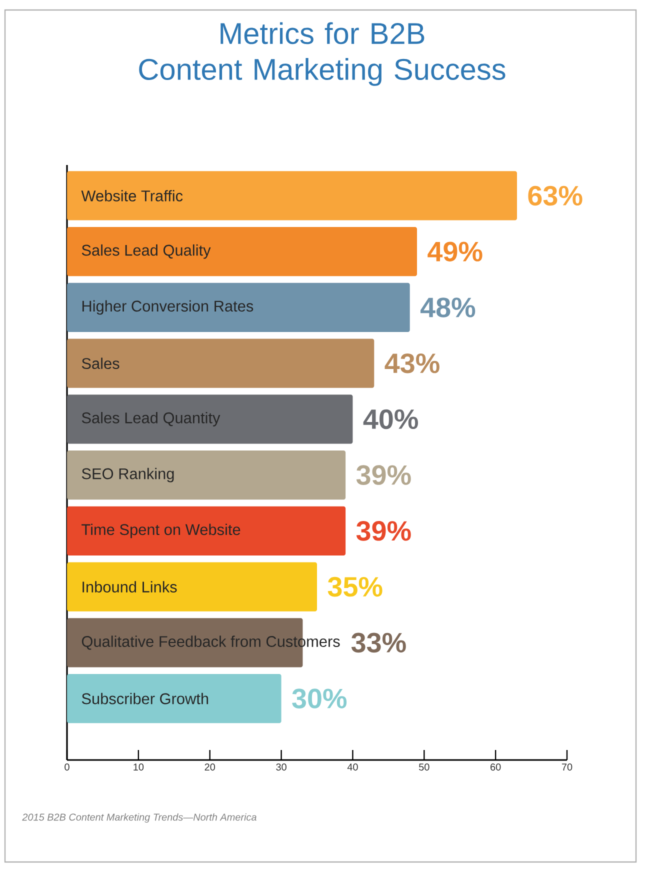  What do you see at coordinates (101, 364) in the screenshot?
I see `y-tick-label: Sales` at bounding box center [101, 364].